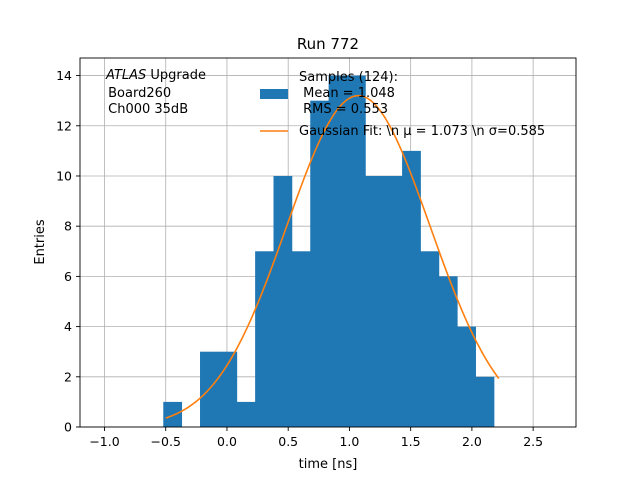  Describe the element at coordinates (146, 109) in the screenshot. I see `annotation-line-3: Ch000 35dB` at that location.